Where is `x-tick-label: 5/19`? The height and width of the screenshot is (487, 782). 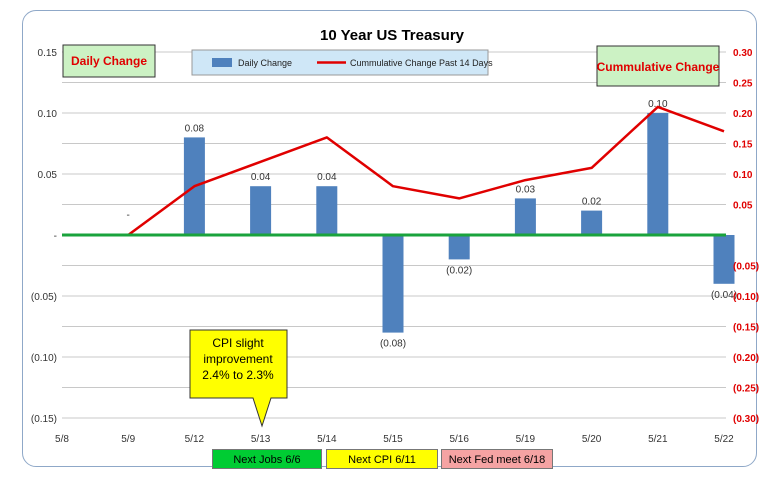
x-tick-label: 5/19 is located at coordinates (526, 439).